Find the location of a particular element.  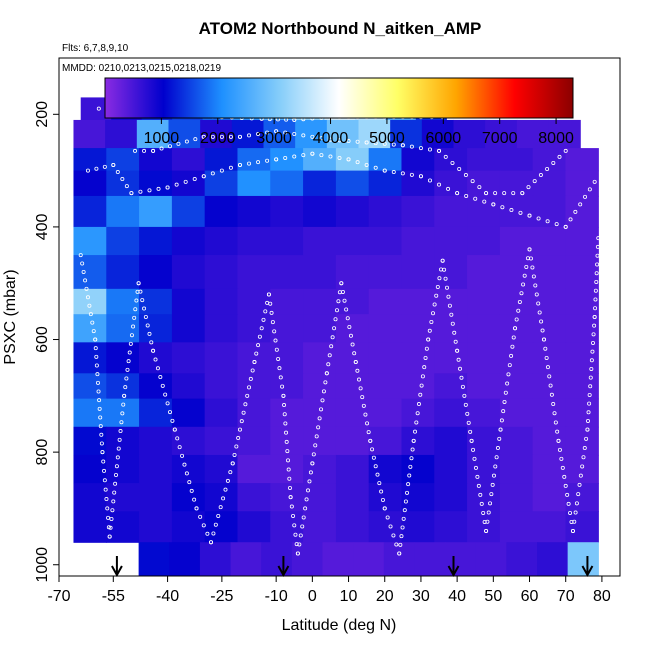

colorbar-tick-label: 2000 is located at coordinates (218, 138).